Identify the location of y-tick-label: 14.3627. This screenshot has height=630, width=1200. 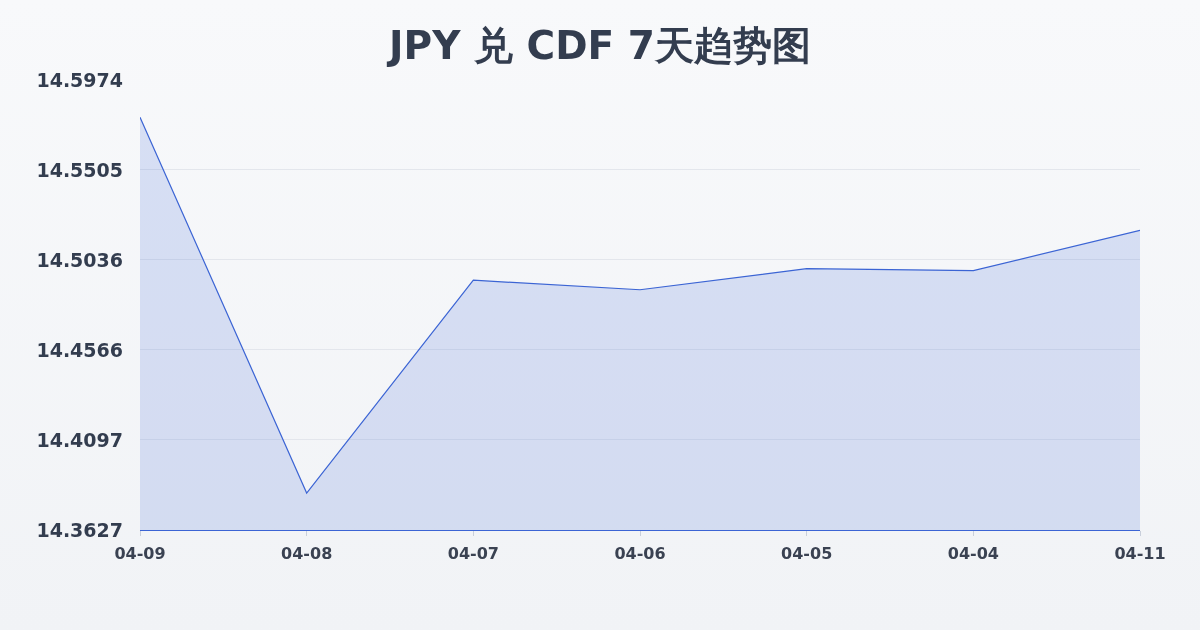
(79, 529).